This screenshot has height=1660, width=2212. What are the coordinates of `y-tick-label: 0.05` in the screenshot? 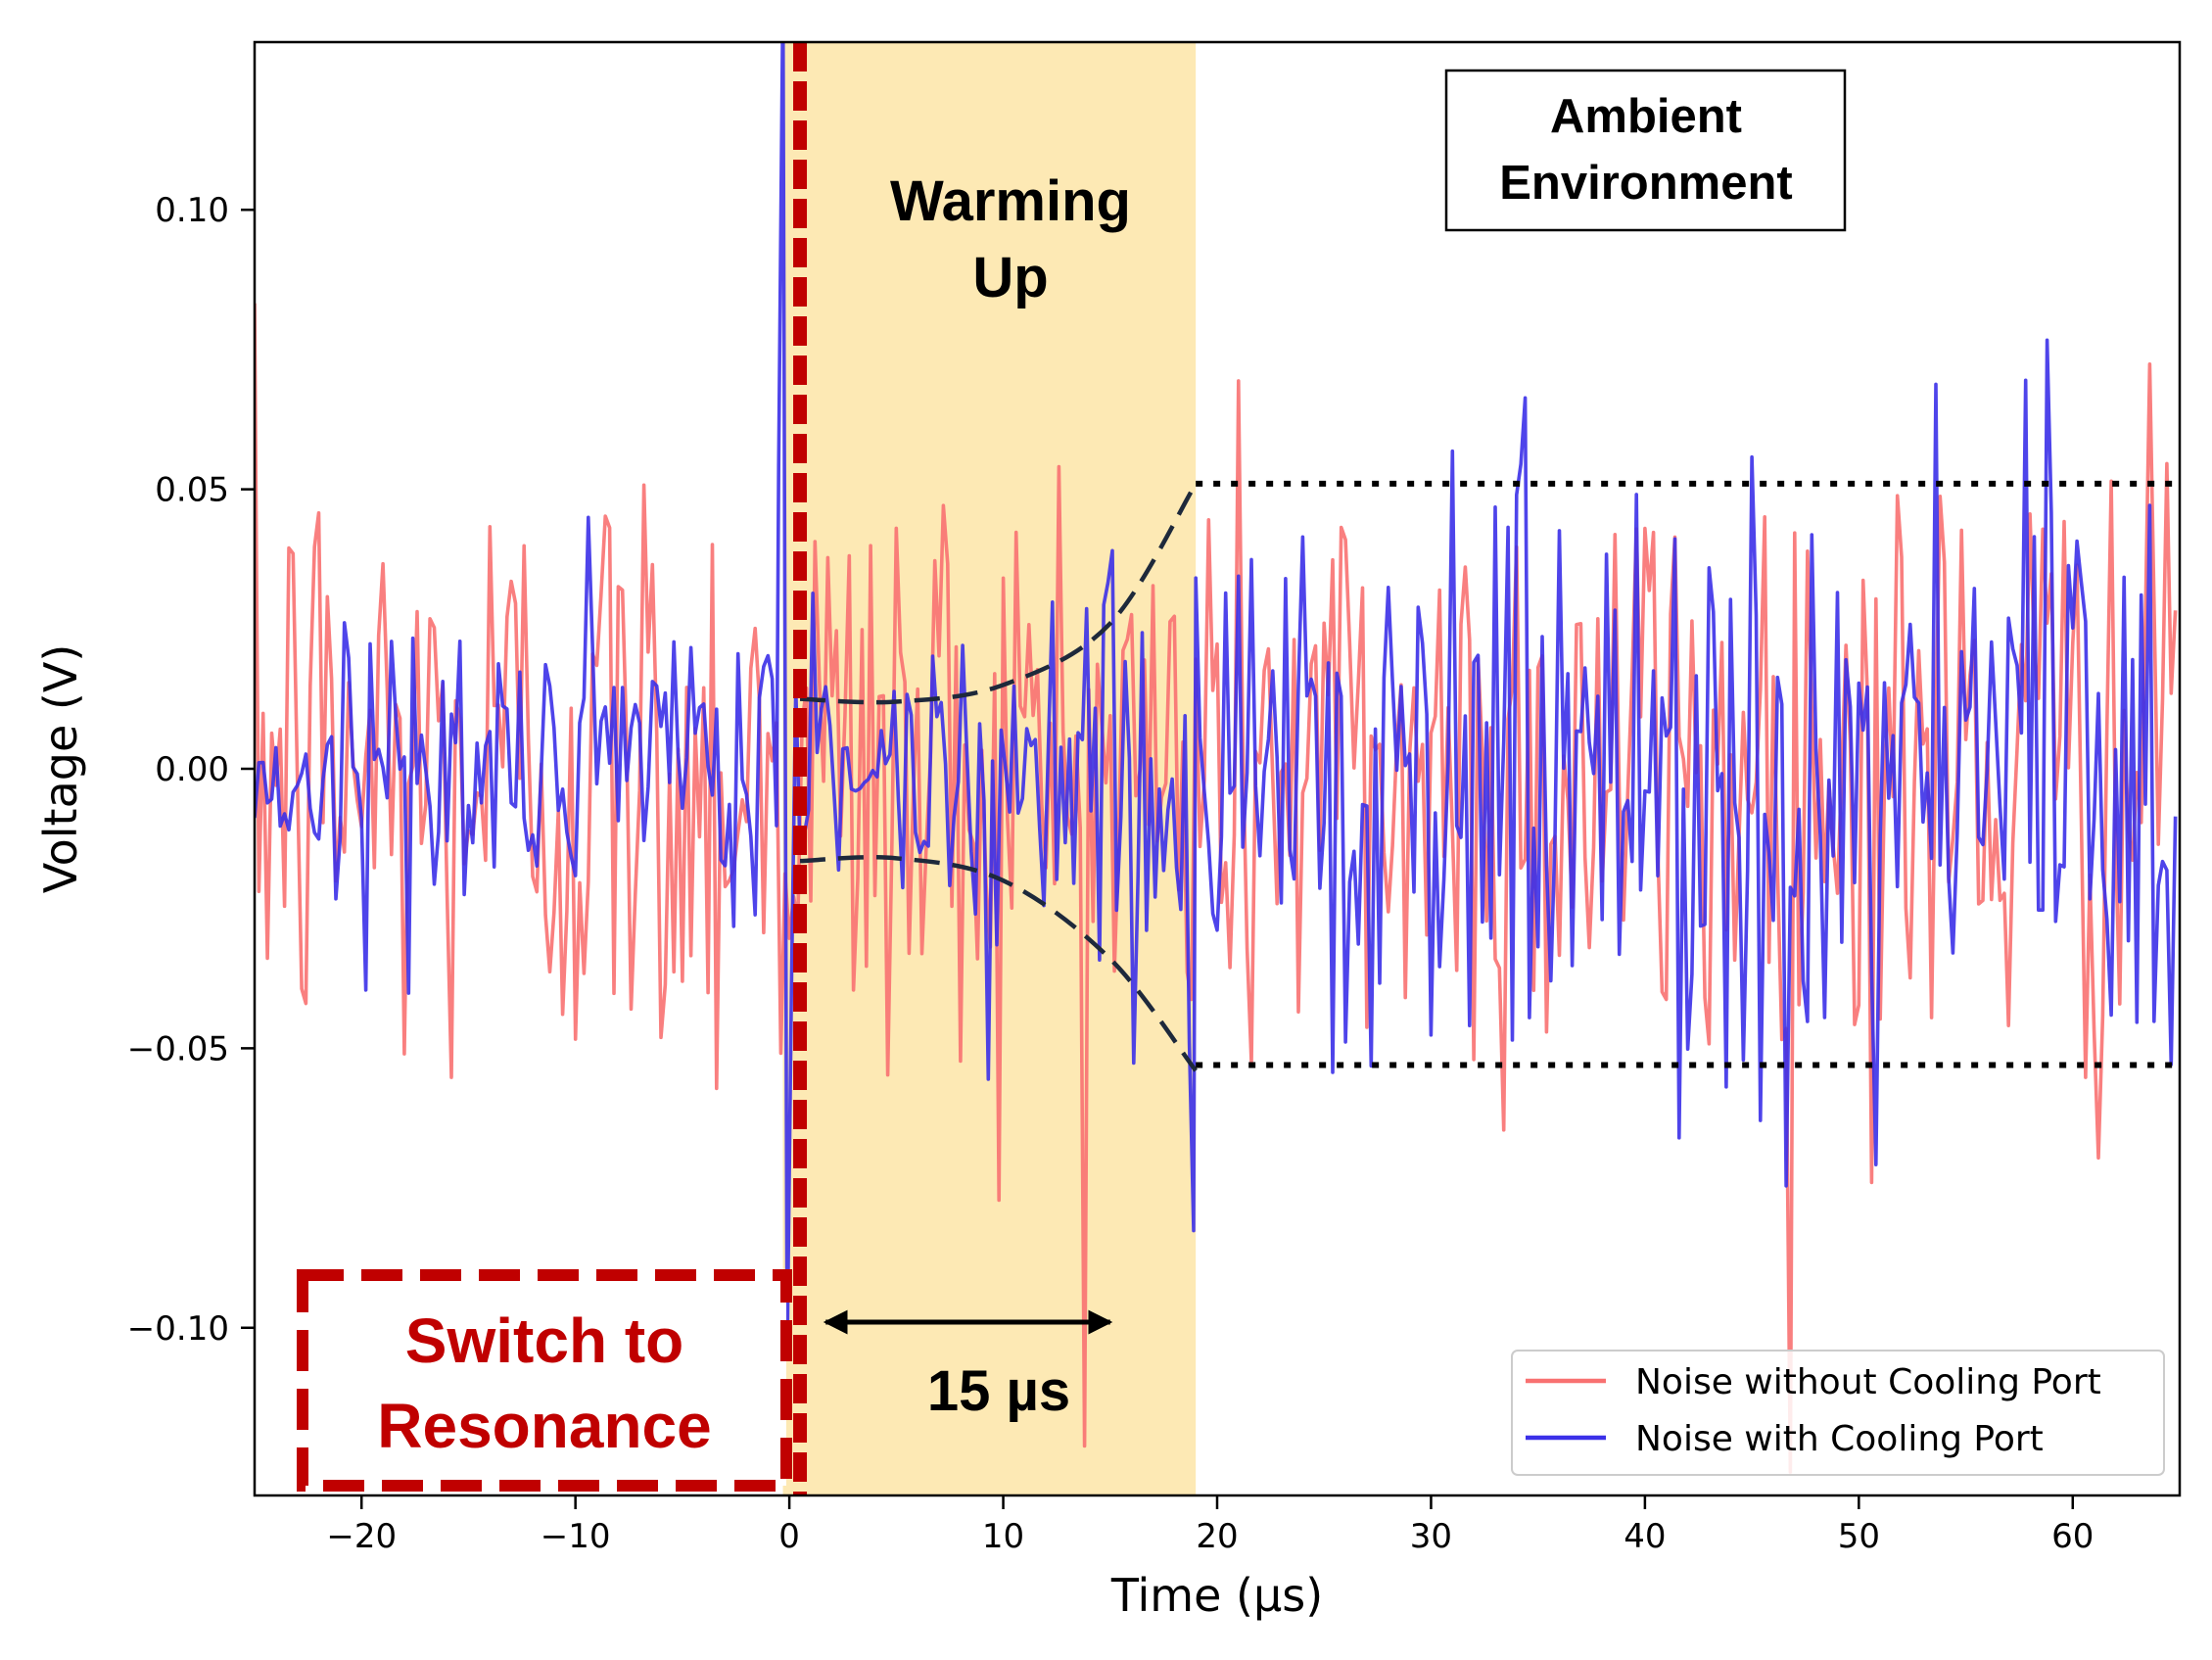 It's located at (192, 491).